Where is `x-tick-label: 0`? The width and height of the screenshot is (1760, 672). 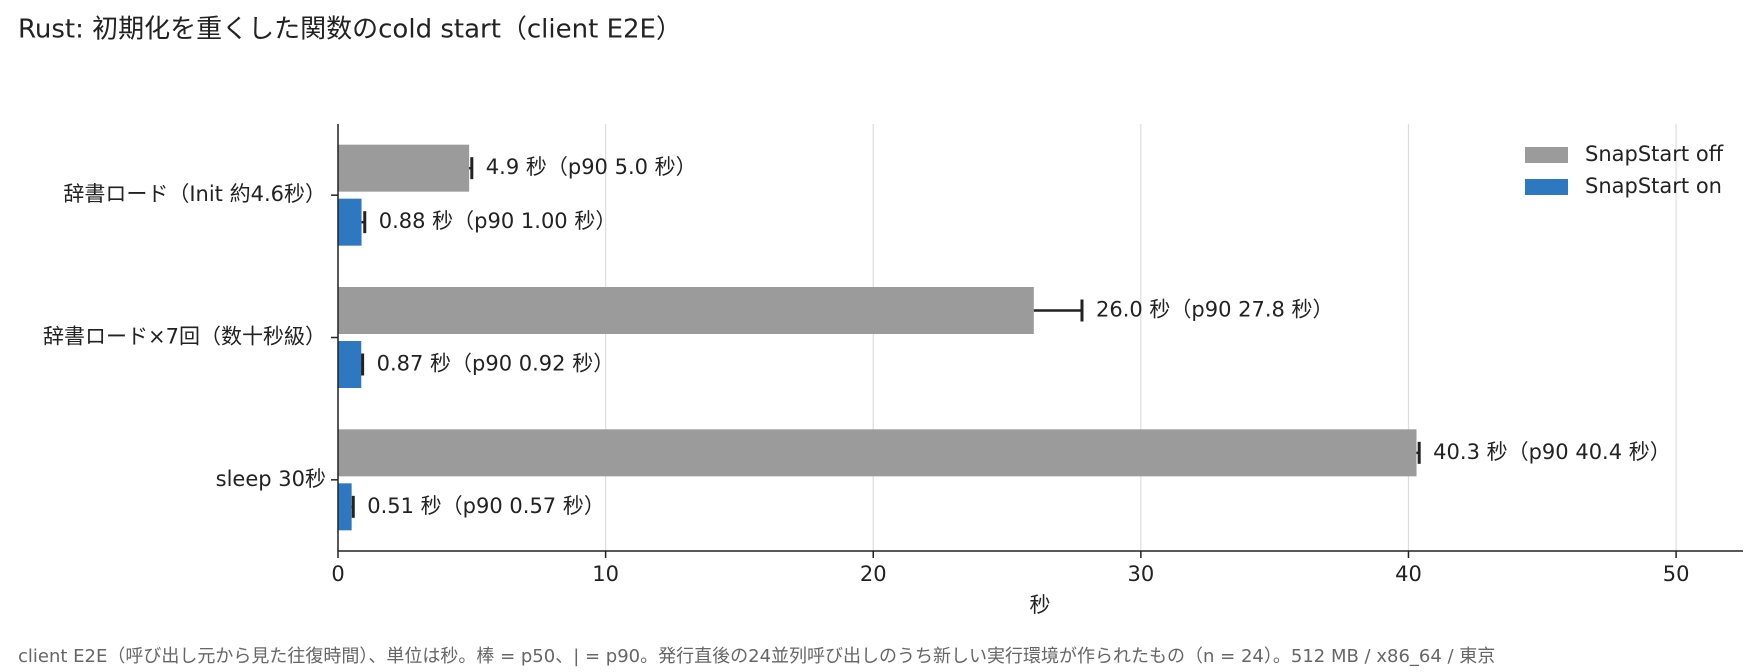
x-tick-label: 0 is located at coordinates (337, 574).